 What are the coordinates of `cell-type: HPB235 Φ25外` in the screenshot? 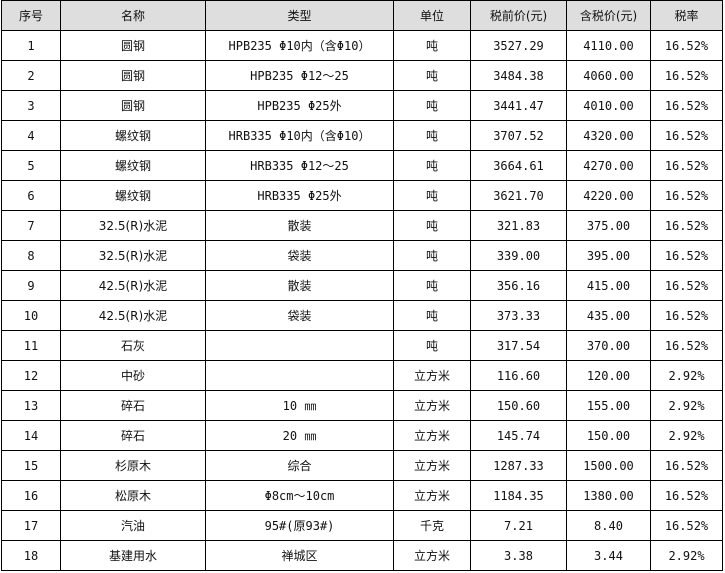 It's located at (299, 105).